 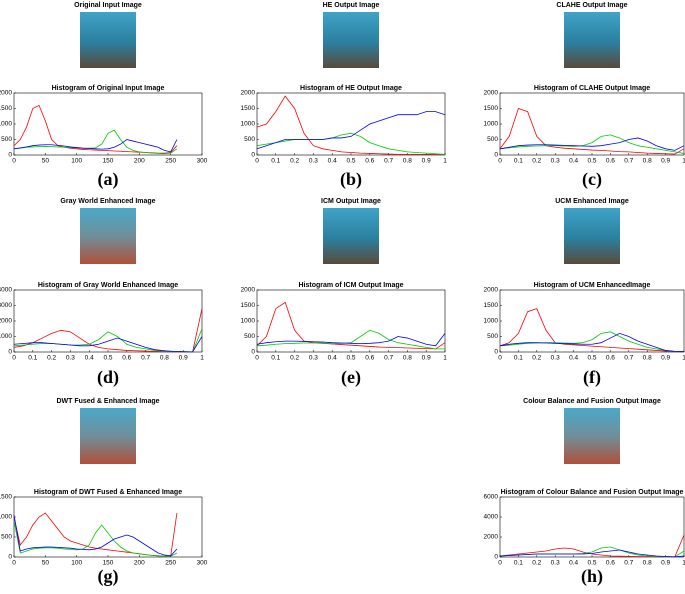 What do you see at coordinates (108, 285) in the screenshot?
I see `histogram-title: Histogram of Gray World Enhanced Image` at bounding box center [108, 285].